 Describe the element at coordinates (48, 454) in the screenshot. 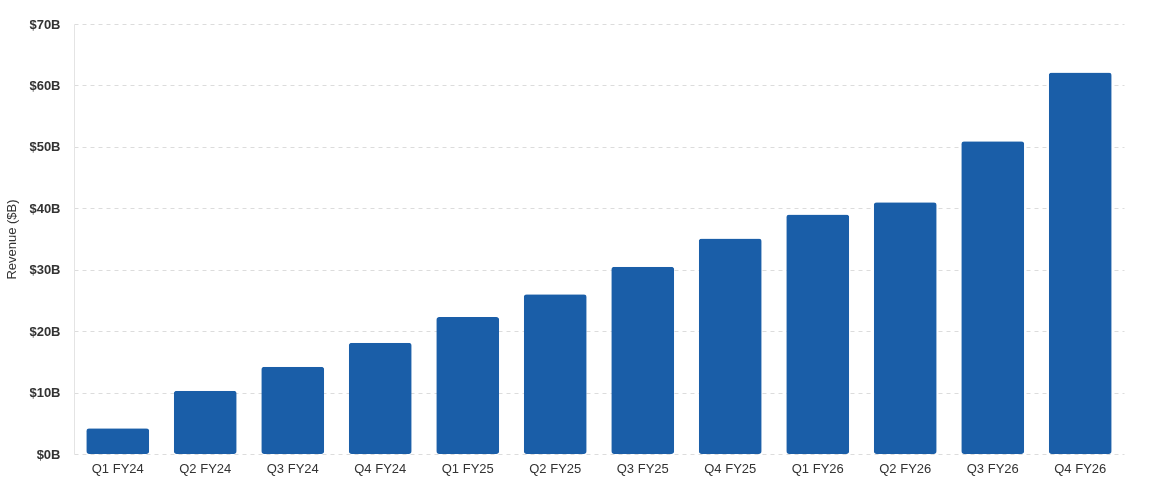

I see `y-tick-label: $0B` at that location.